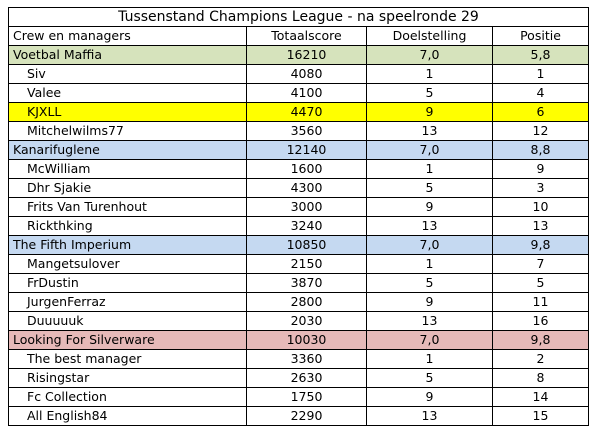 The image size is (597, 430). What do you see at coordinates (127, 378) in the screenshot?
I see `manager-name: Risingstar` at bounding box center [127, 378].